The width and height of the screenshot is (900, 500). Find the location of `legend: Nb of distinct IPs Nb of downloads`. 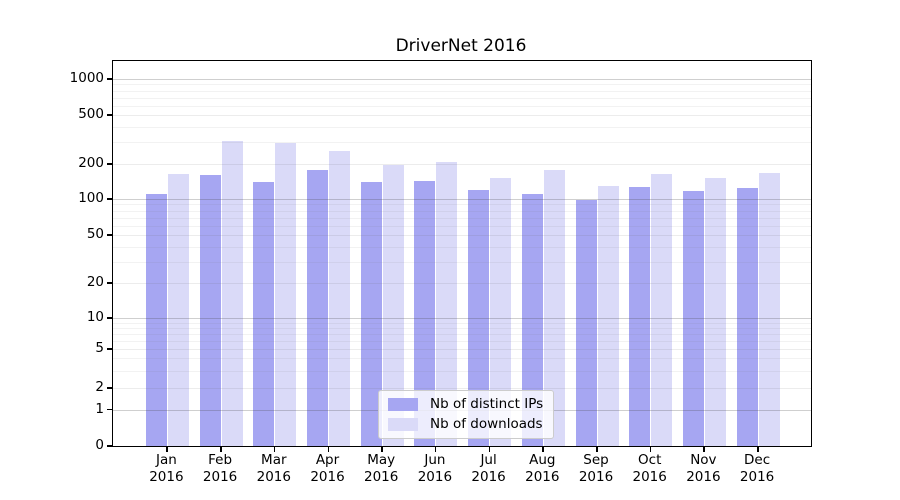

legend: Nb of distinct IPs Nb of downloads is located at coordinates (466, 414).